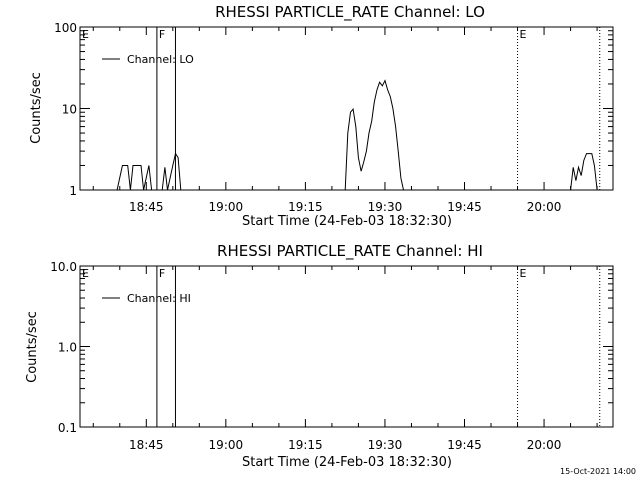 The image size is (640, 485). I want to click on lo-x-tick-label: 20:00, so click(544, 207).